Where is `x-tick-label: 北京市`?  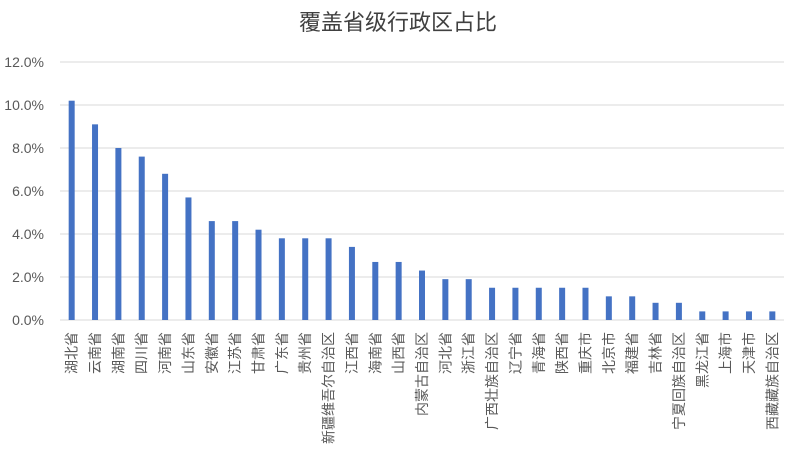 x-tick-label: 北京市 is located at coordinates (609, 353).